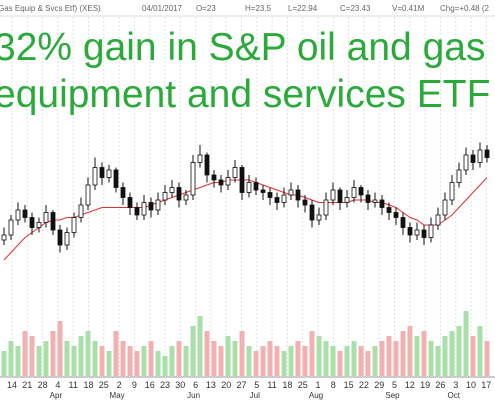 This screenshot has height=400, width=495. Describe the element at coordinates (180, 385) in the screenshot. I see `x-tick-label: 30` at that location.